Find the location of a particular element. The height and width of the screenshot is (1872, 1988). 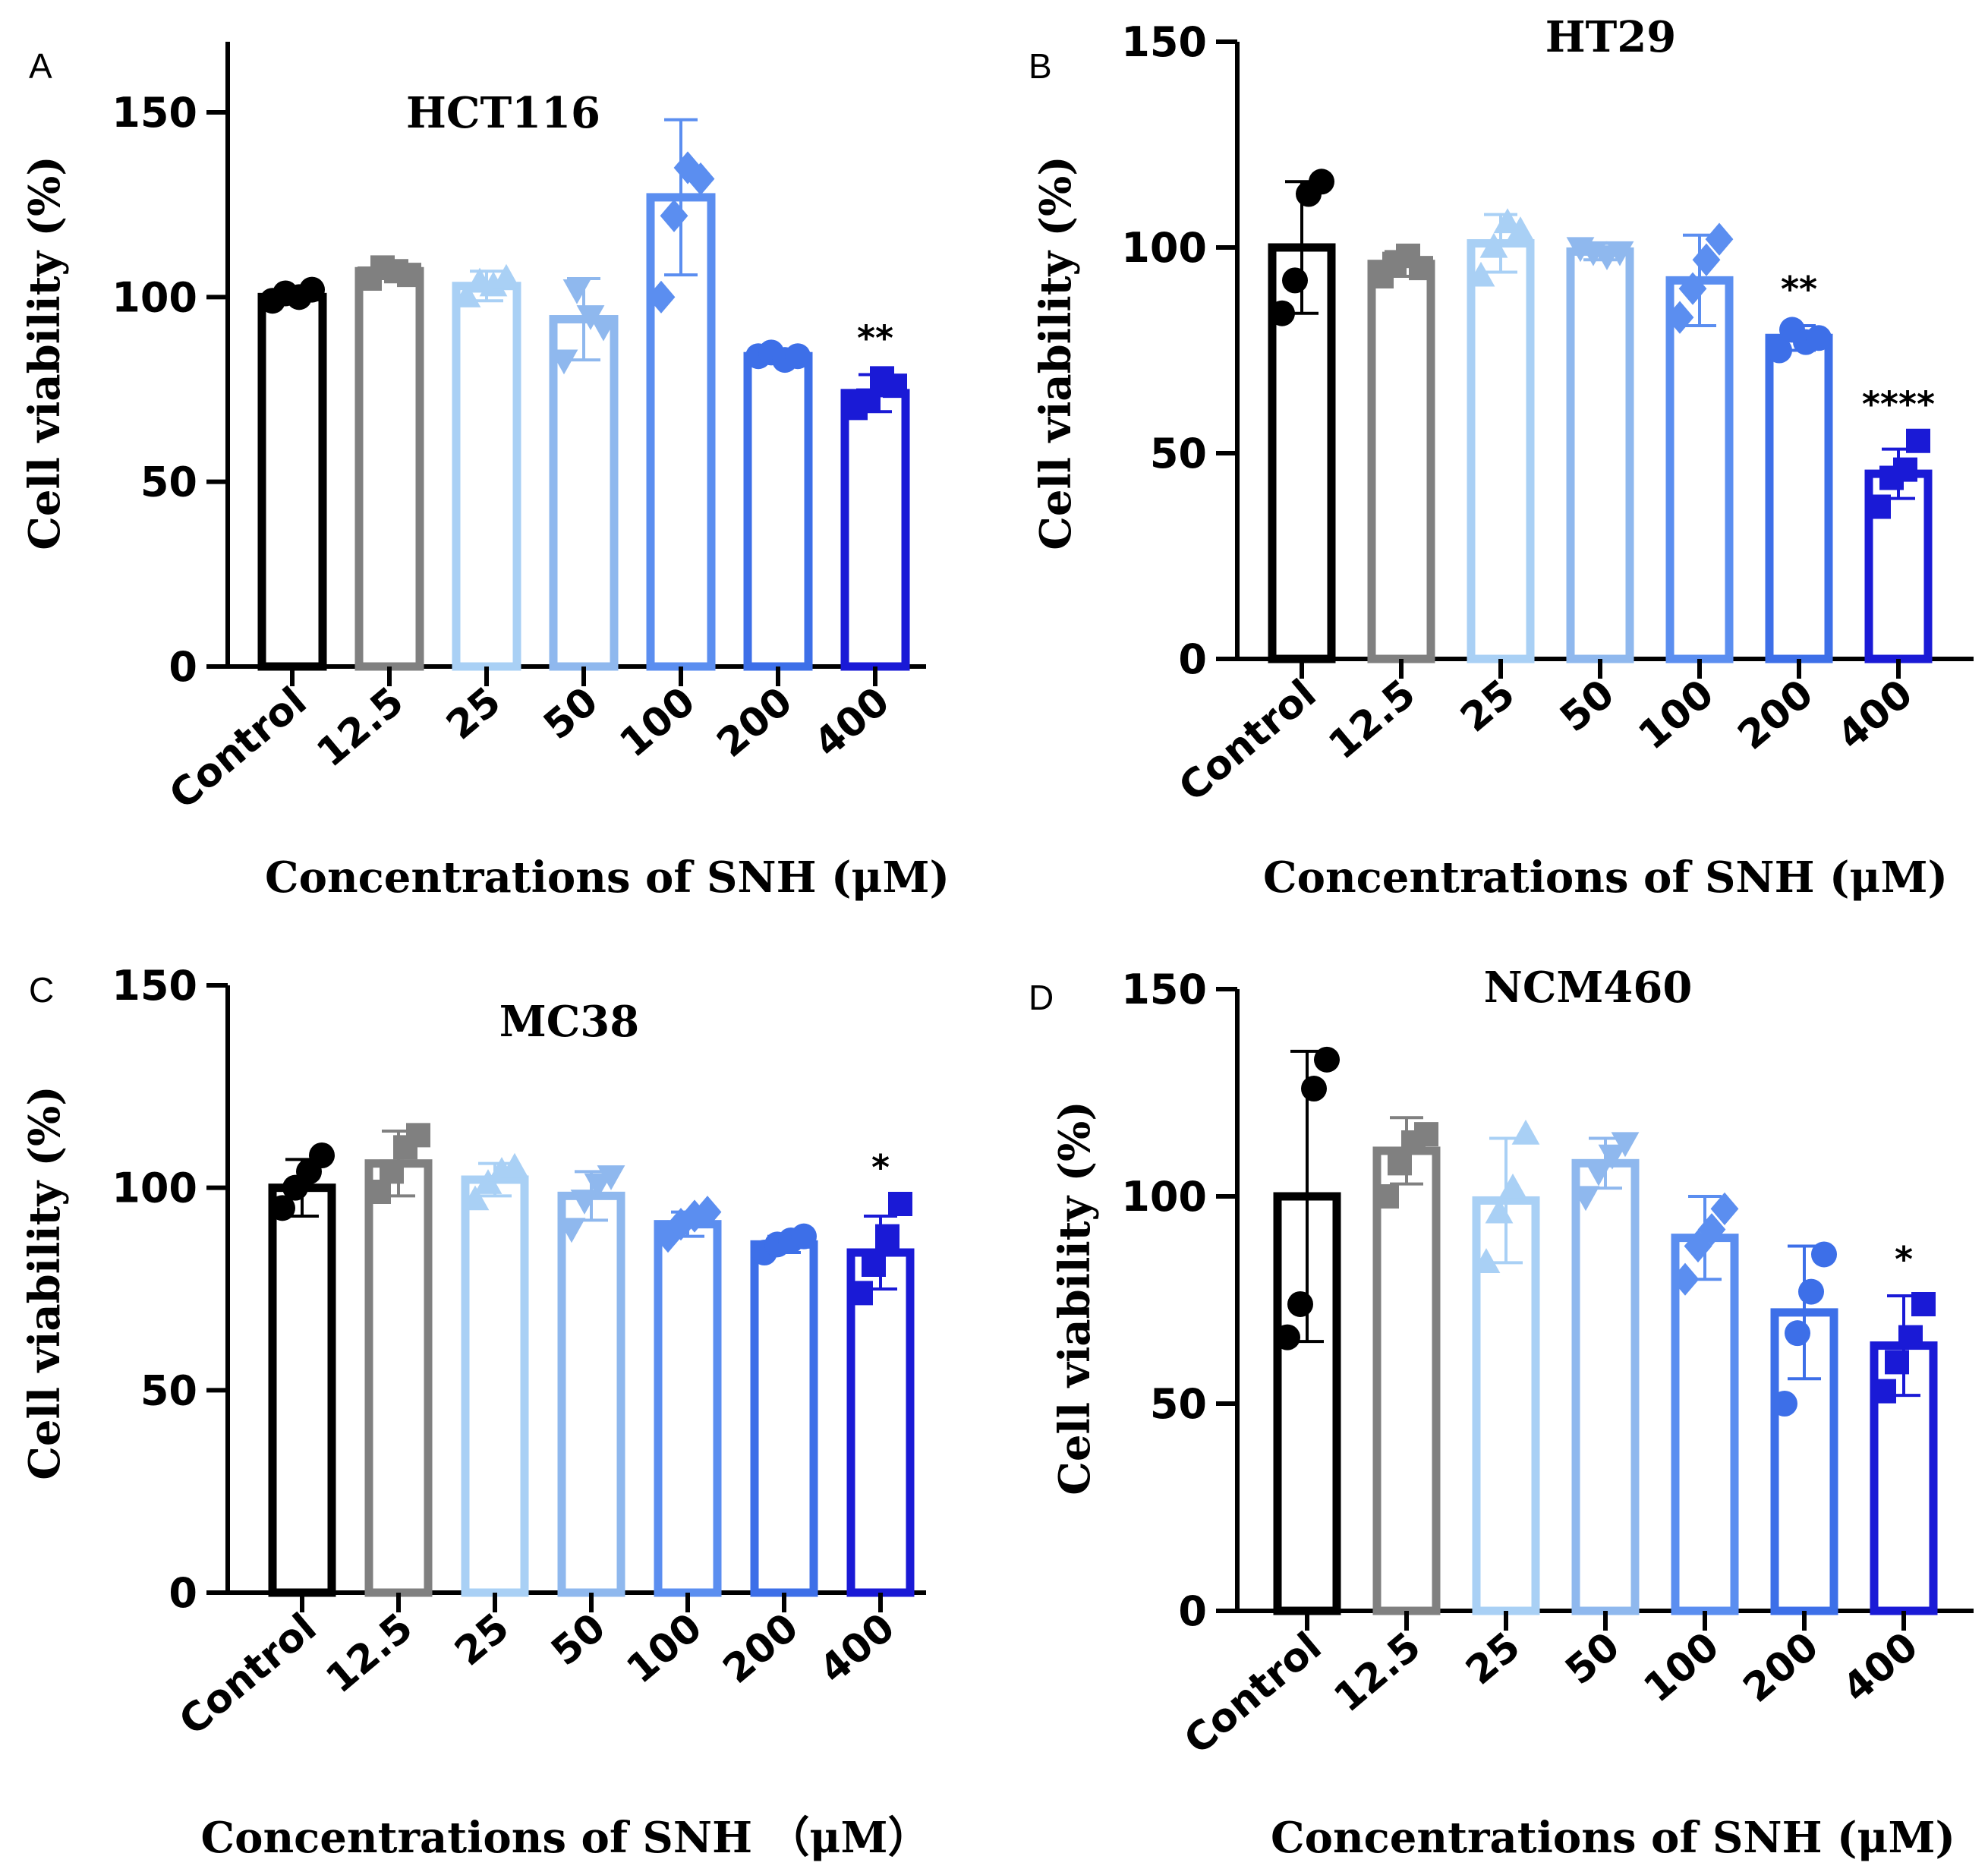

panel-letter: C is located at coordinates (41, 990).